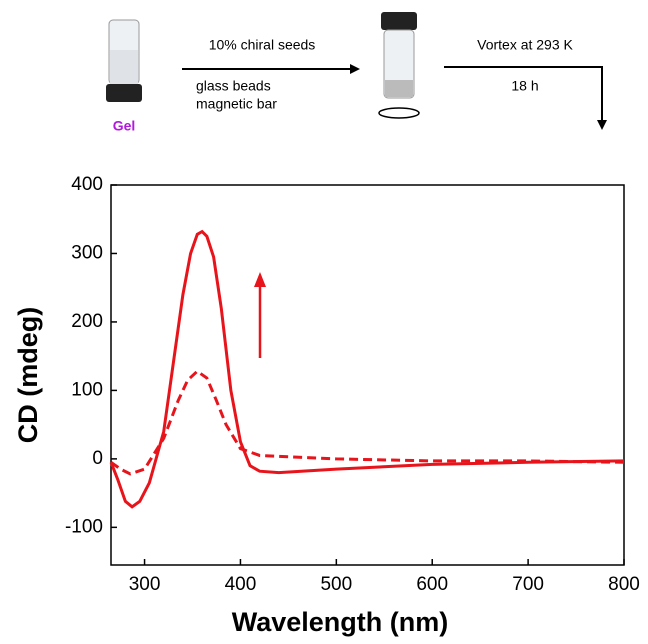  I want to click on step-label: magnetic bar, so click(236, 104).